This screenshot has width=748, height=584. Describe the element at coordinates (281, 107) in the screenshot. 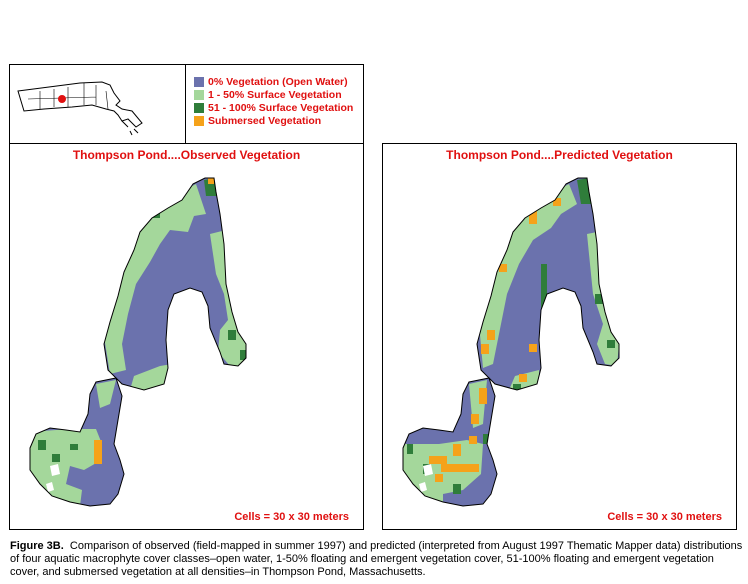

I see `legend-label: 51 - 100% Surface Vegetation` at that location.